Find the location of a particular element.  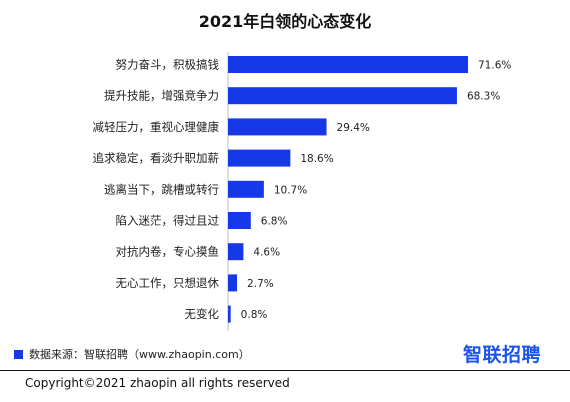

category-label: 无变化 is located at coordinates (202, 314).